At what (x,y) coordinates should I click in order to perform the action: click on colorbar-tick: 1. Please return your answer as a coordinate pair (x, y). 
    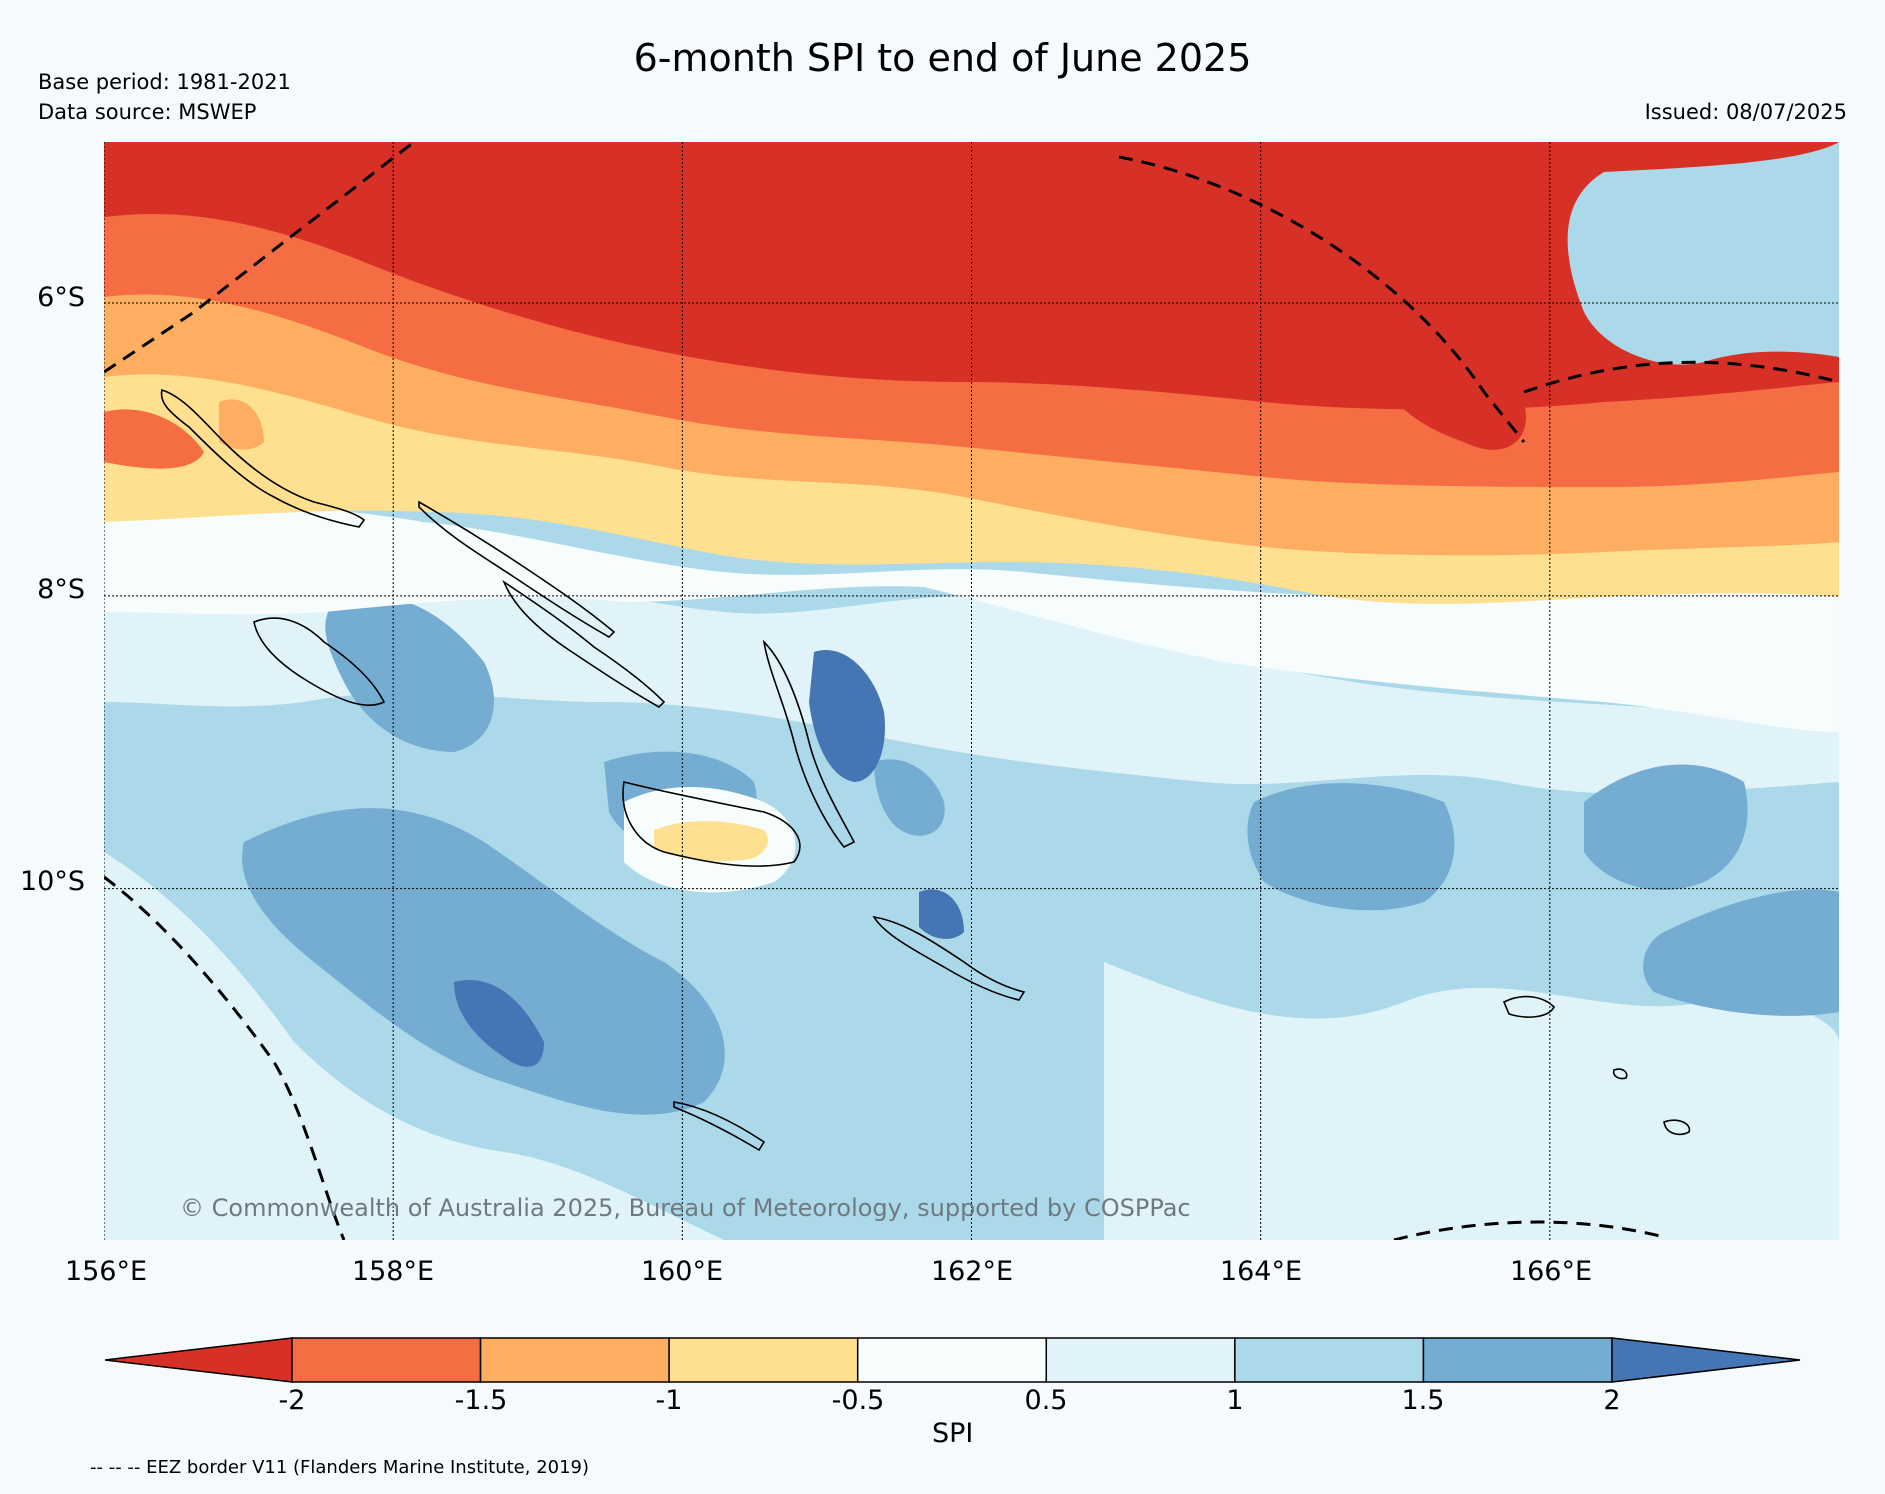
    Looking at the image, I should click on (1235, 1400).